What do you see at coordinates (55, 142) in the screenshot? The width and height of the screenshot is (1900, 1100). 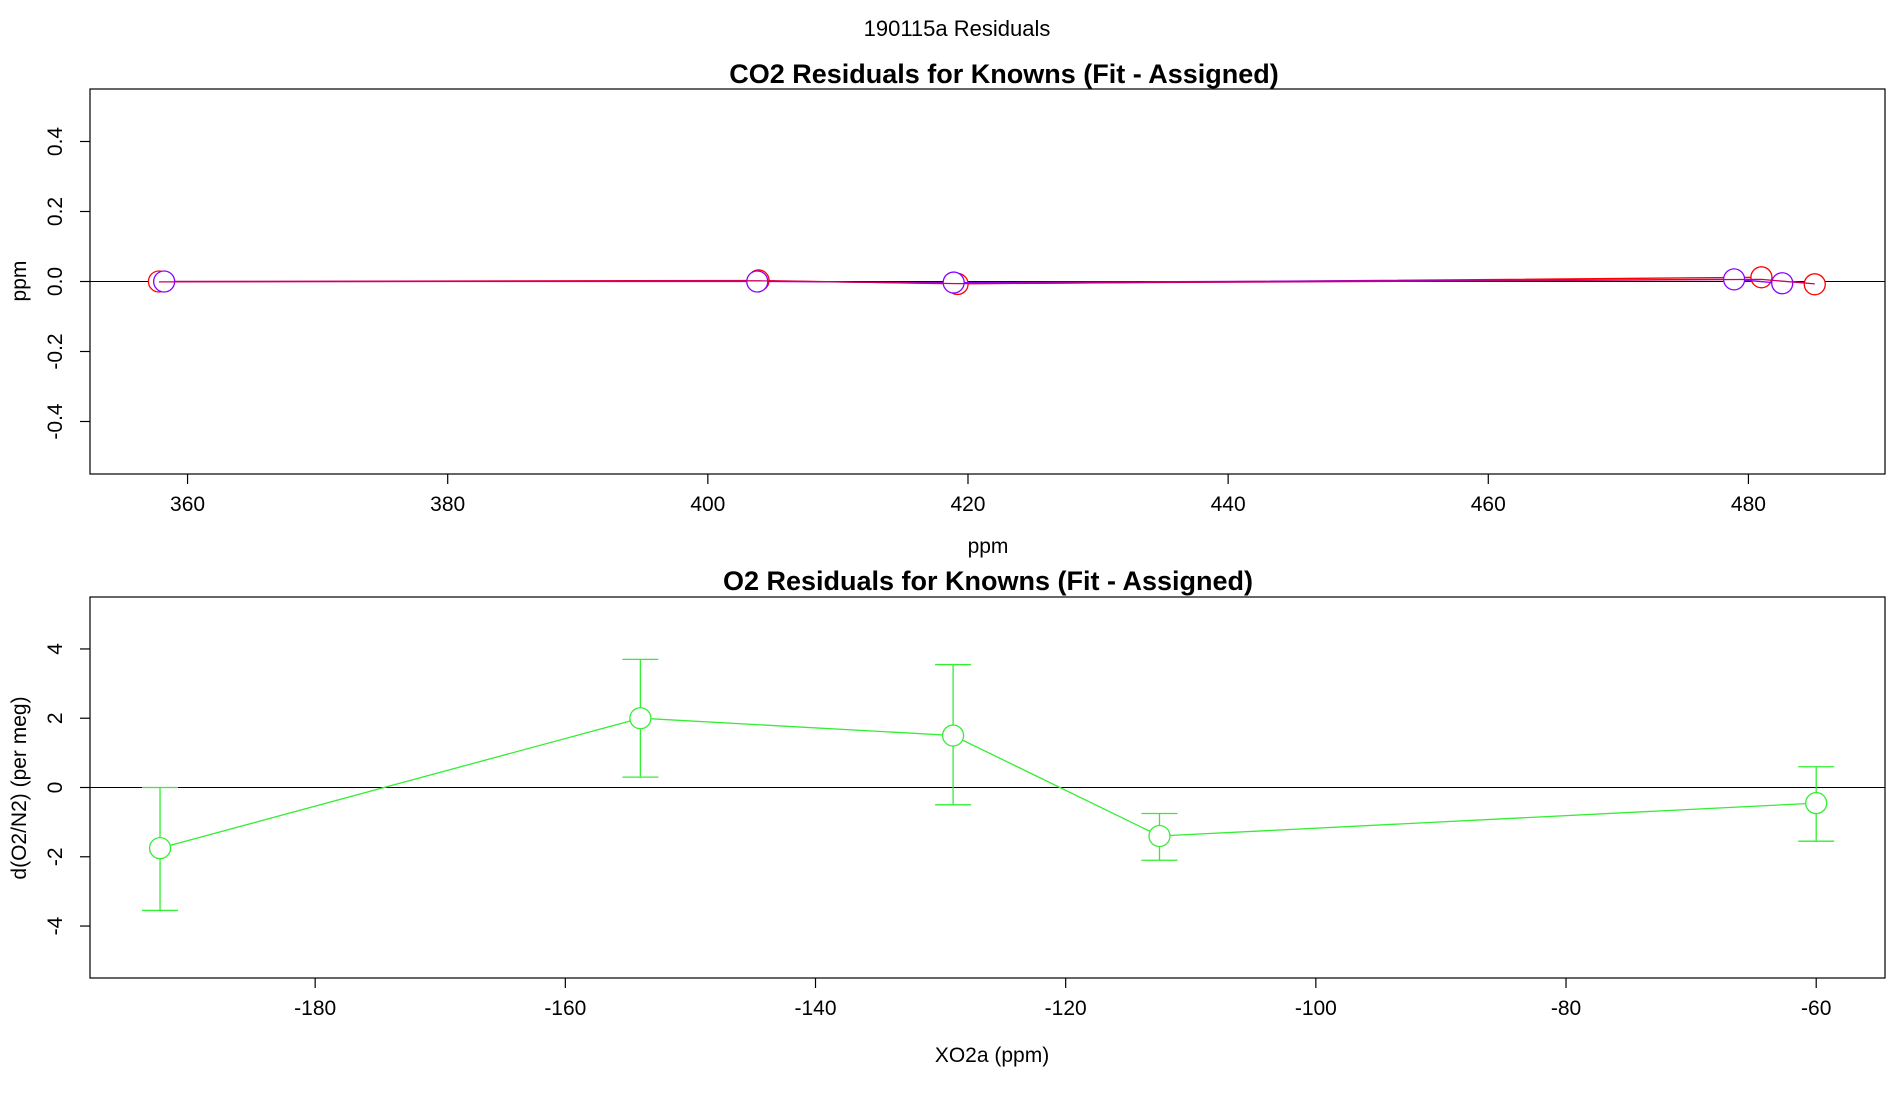 I see `co2-y-tick-label: 0.4` at bounding box center [55, 142].